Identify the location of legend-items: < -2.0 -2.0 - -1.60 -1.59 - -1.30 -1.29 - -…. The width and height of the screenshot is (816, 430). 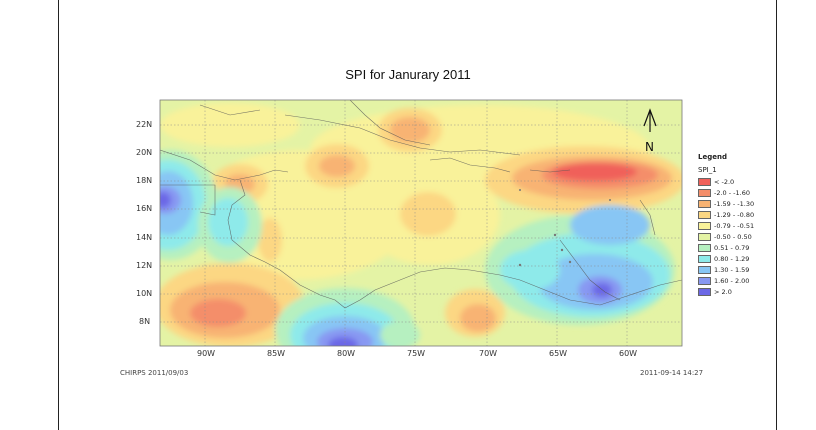
(726, 236).